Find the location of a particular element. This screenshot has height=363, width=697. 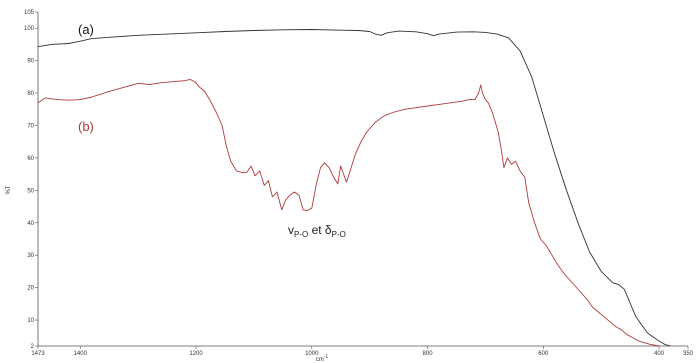

x-tick-label: 800 is located at coordinates (428, 354).